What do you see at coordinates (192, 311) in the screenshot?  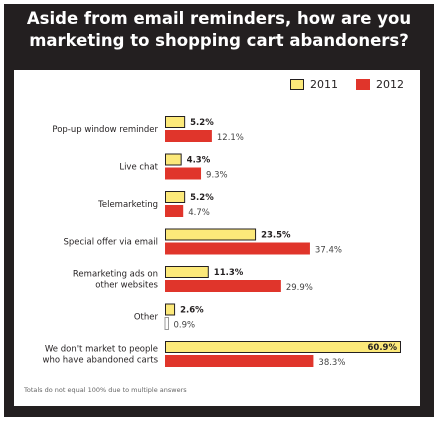 I see `value-label-2011: 2.6%` at bounding box center [192, 311].